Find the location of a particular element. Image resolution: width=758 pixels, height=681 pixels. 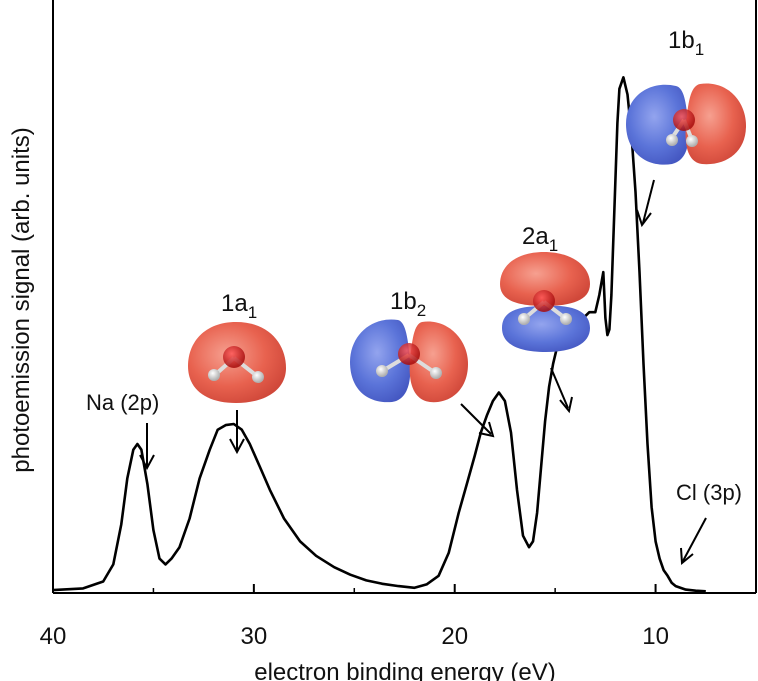

annotation-na-2p: Na (2p) is located at coordinates (122, 402).